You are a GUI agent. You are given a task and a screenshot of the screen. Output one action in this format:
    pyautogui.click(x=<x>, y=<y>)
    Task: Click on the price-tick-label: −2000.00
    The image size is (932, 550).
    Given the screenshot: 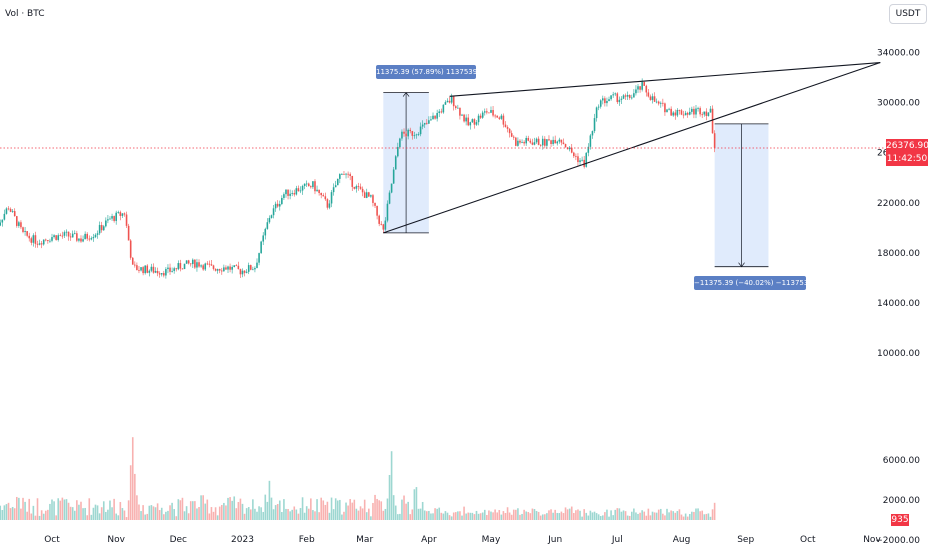 What is the action you would take?
    pyautogui.click(x=897, y=541)
    